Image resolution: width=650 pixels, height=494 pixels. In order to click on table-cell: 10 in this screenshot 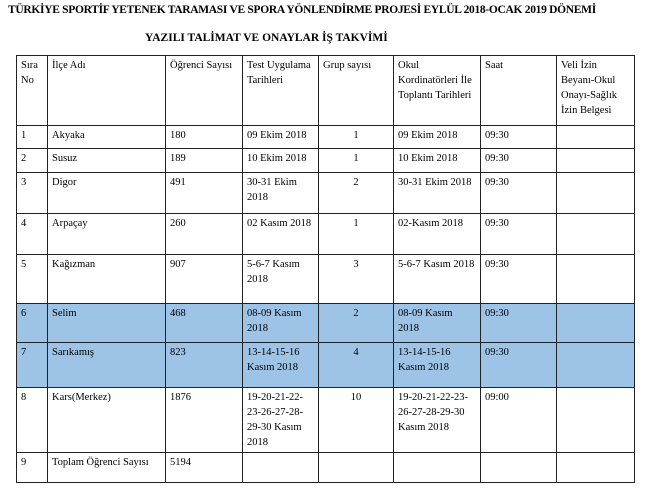, I will do `click(356, 420)`.